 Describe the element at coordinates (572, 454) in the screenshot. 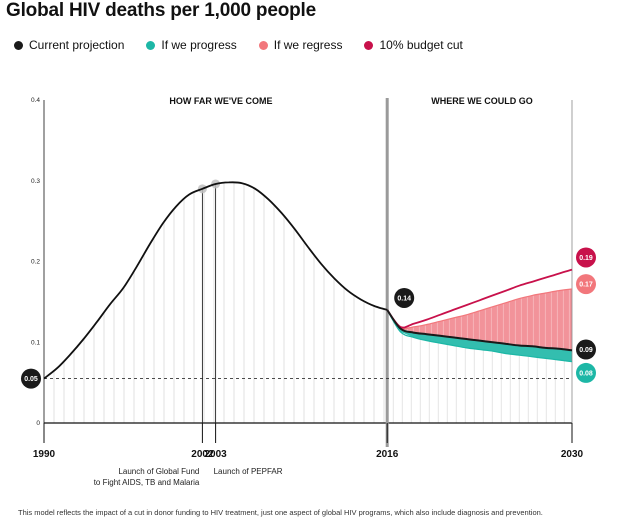

I see `x-tick-label: 2030` at that location.